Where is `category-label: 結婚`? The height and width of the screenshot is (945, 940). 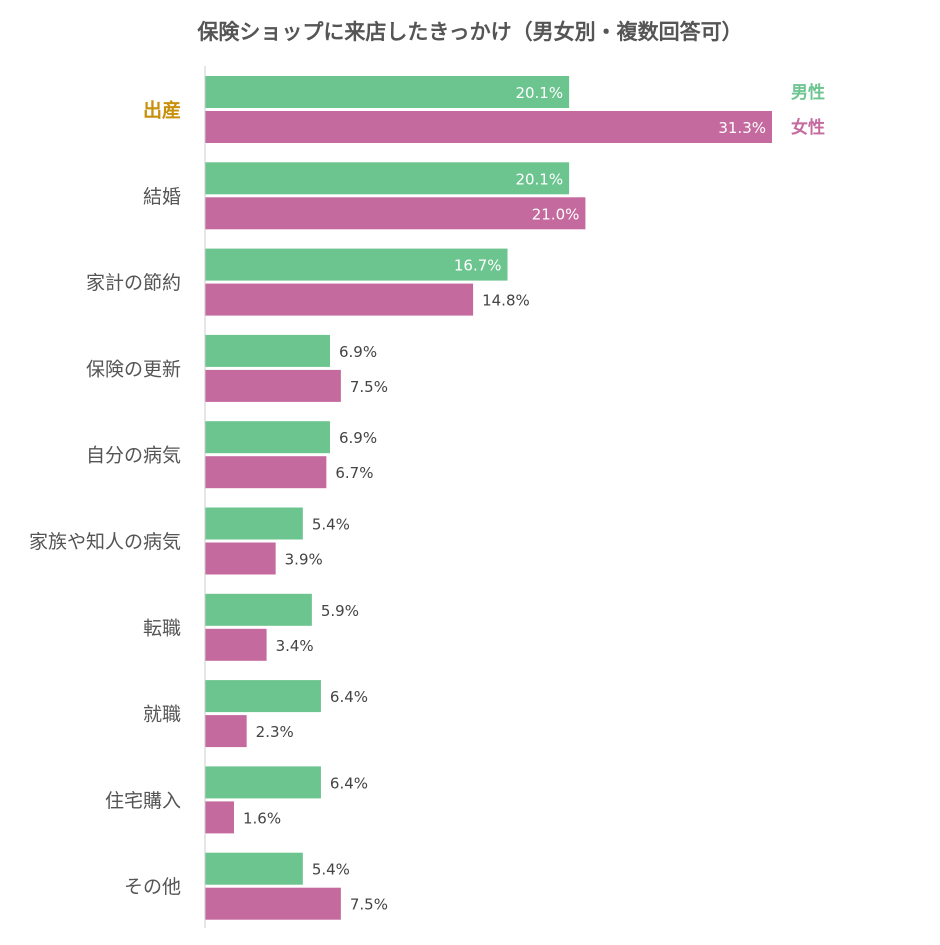
category-label: 結婚 is located at coordinates (162, 197).